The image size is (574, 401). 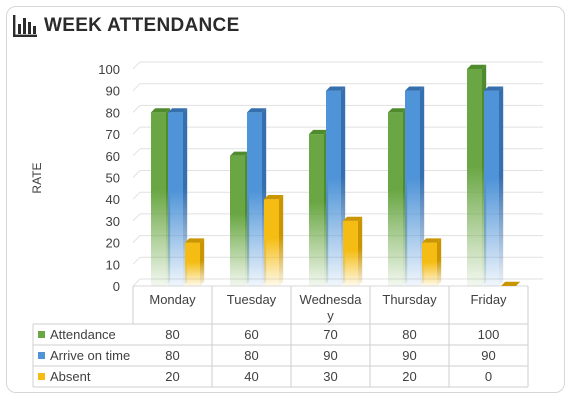 What do you see at coordinates (330, 376) in the screenshot?
I see `data-table-value: 30` at bounding box center [330, 376].